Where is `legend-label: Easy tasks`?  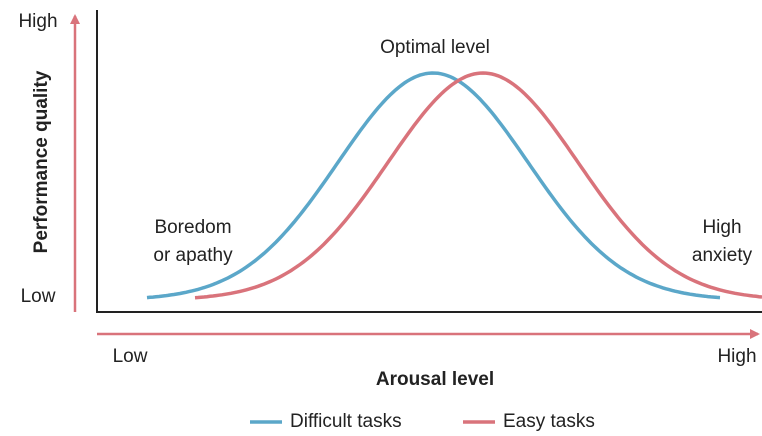 legend-label: Easy tasks is located at coordinates (549, 421).